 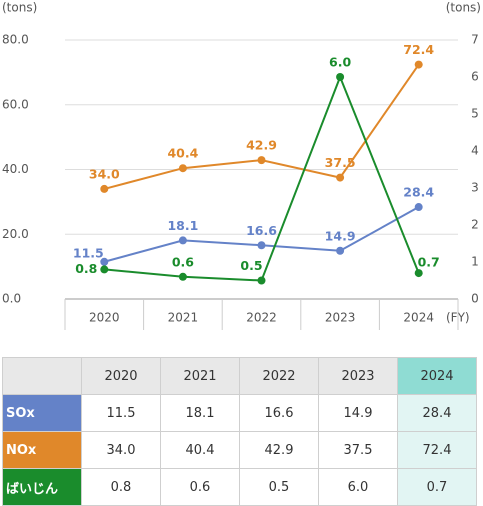 What do you see at coordinates (15, 40) in the screenshot?
I see `y-tick-label: 80.0` at bounding box center [15, 40].